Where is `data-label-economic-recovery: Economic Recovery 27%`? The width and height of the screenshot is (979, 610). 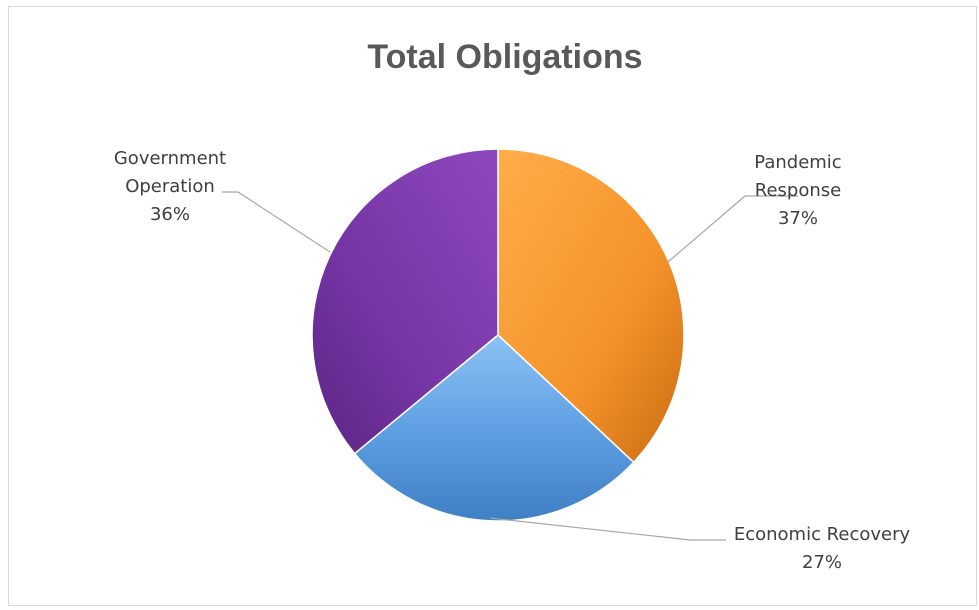
data-label-economic-recovery: Economic Recovery 27% is located at coordinates (822, 548).